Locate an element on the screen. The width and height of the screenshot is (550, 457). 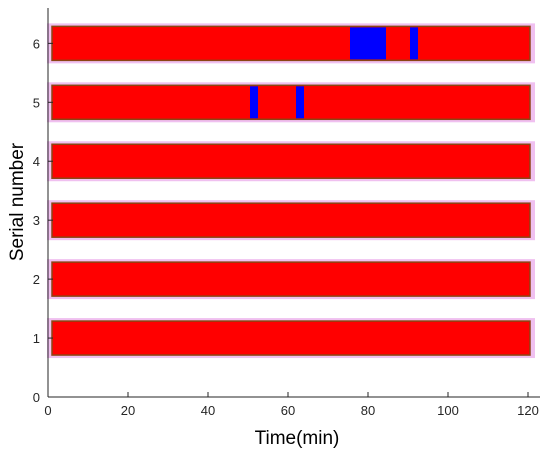
y-tick-label-5: 5 is located at coordinates (36, 102).